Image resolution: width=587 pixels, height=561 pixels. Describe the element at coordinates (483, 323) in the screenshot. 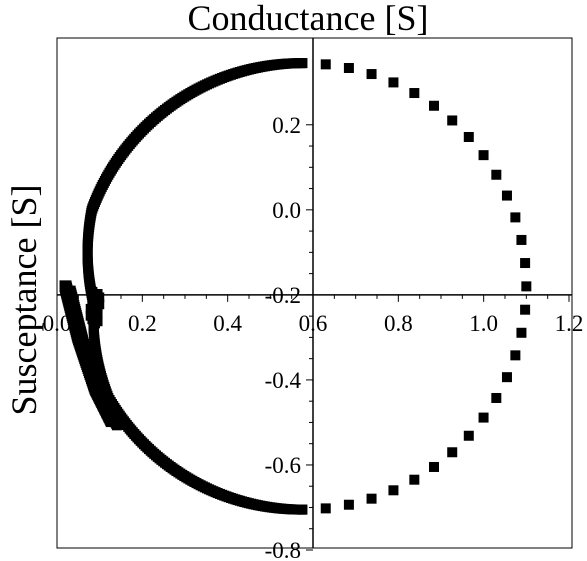

I see `x-tick-label: 1.0` at that location.